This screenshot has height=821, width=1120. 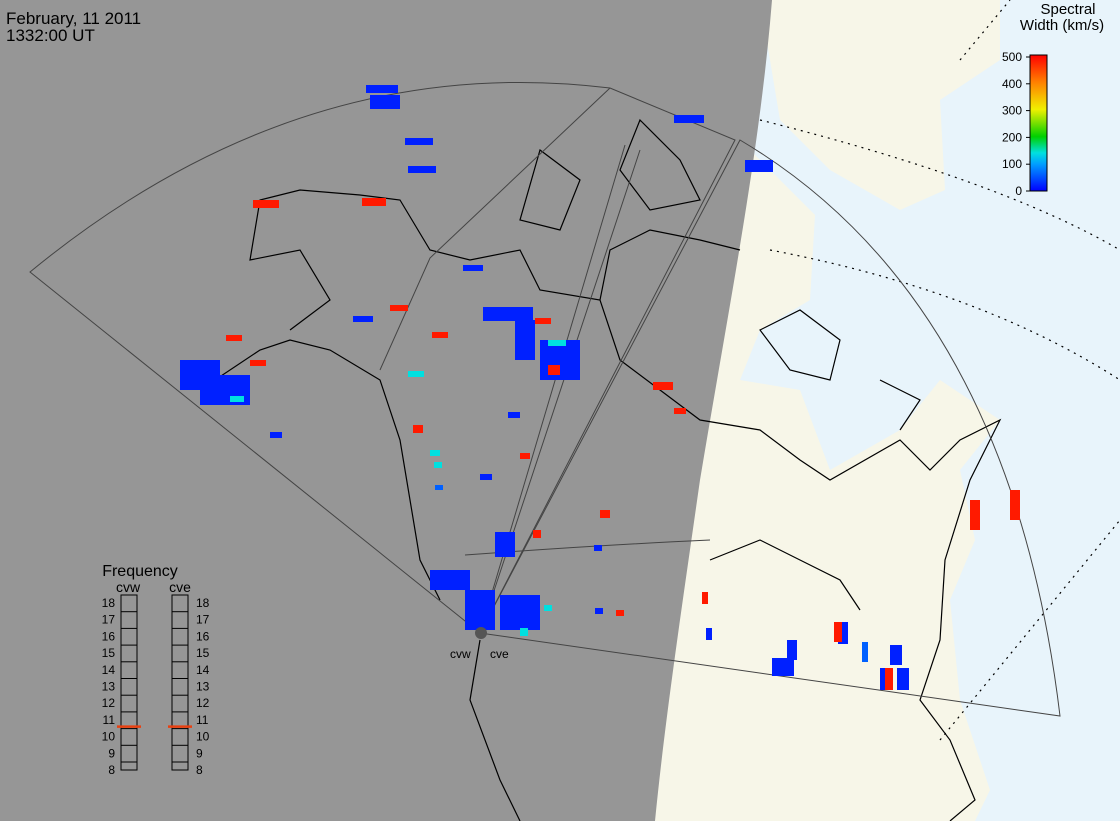 What do you see at coordinates (460, 654) in the screenshot?
I see `site-label: cvw` at bounding box center [460, 654].